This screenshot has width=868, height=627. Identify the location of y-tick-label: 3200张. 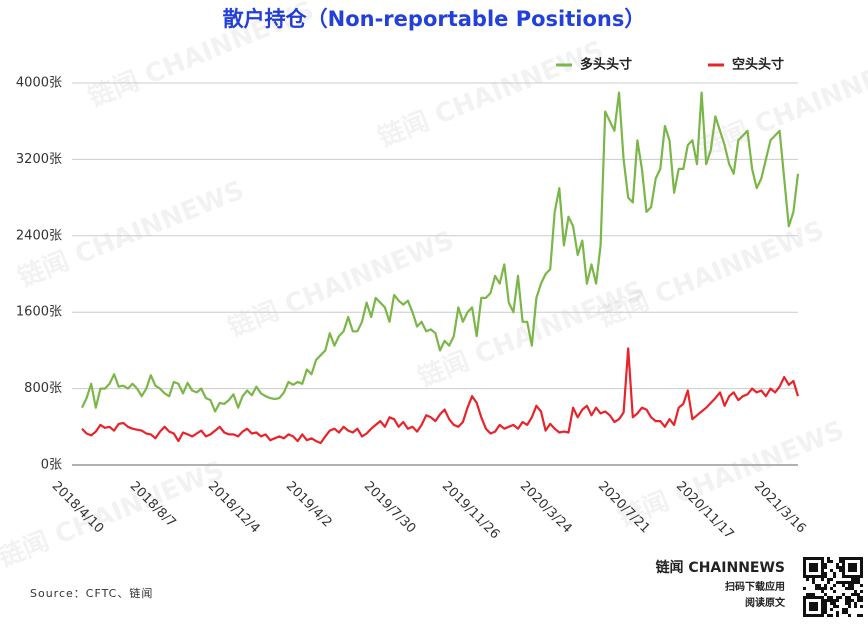
(39, 159).